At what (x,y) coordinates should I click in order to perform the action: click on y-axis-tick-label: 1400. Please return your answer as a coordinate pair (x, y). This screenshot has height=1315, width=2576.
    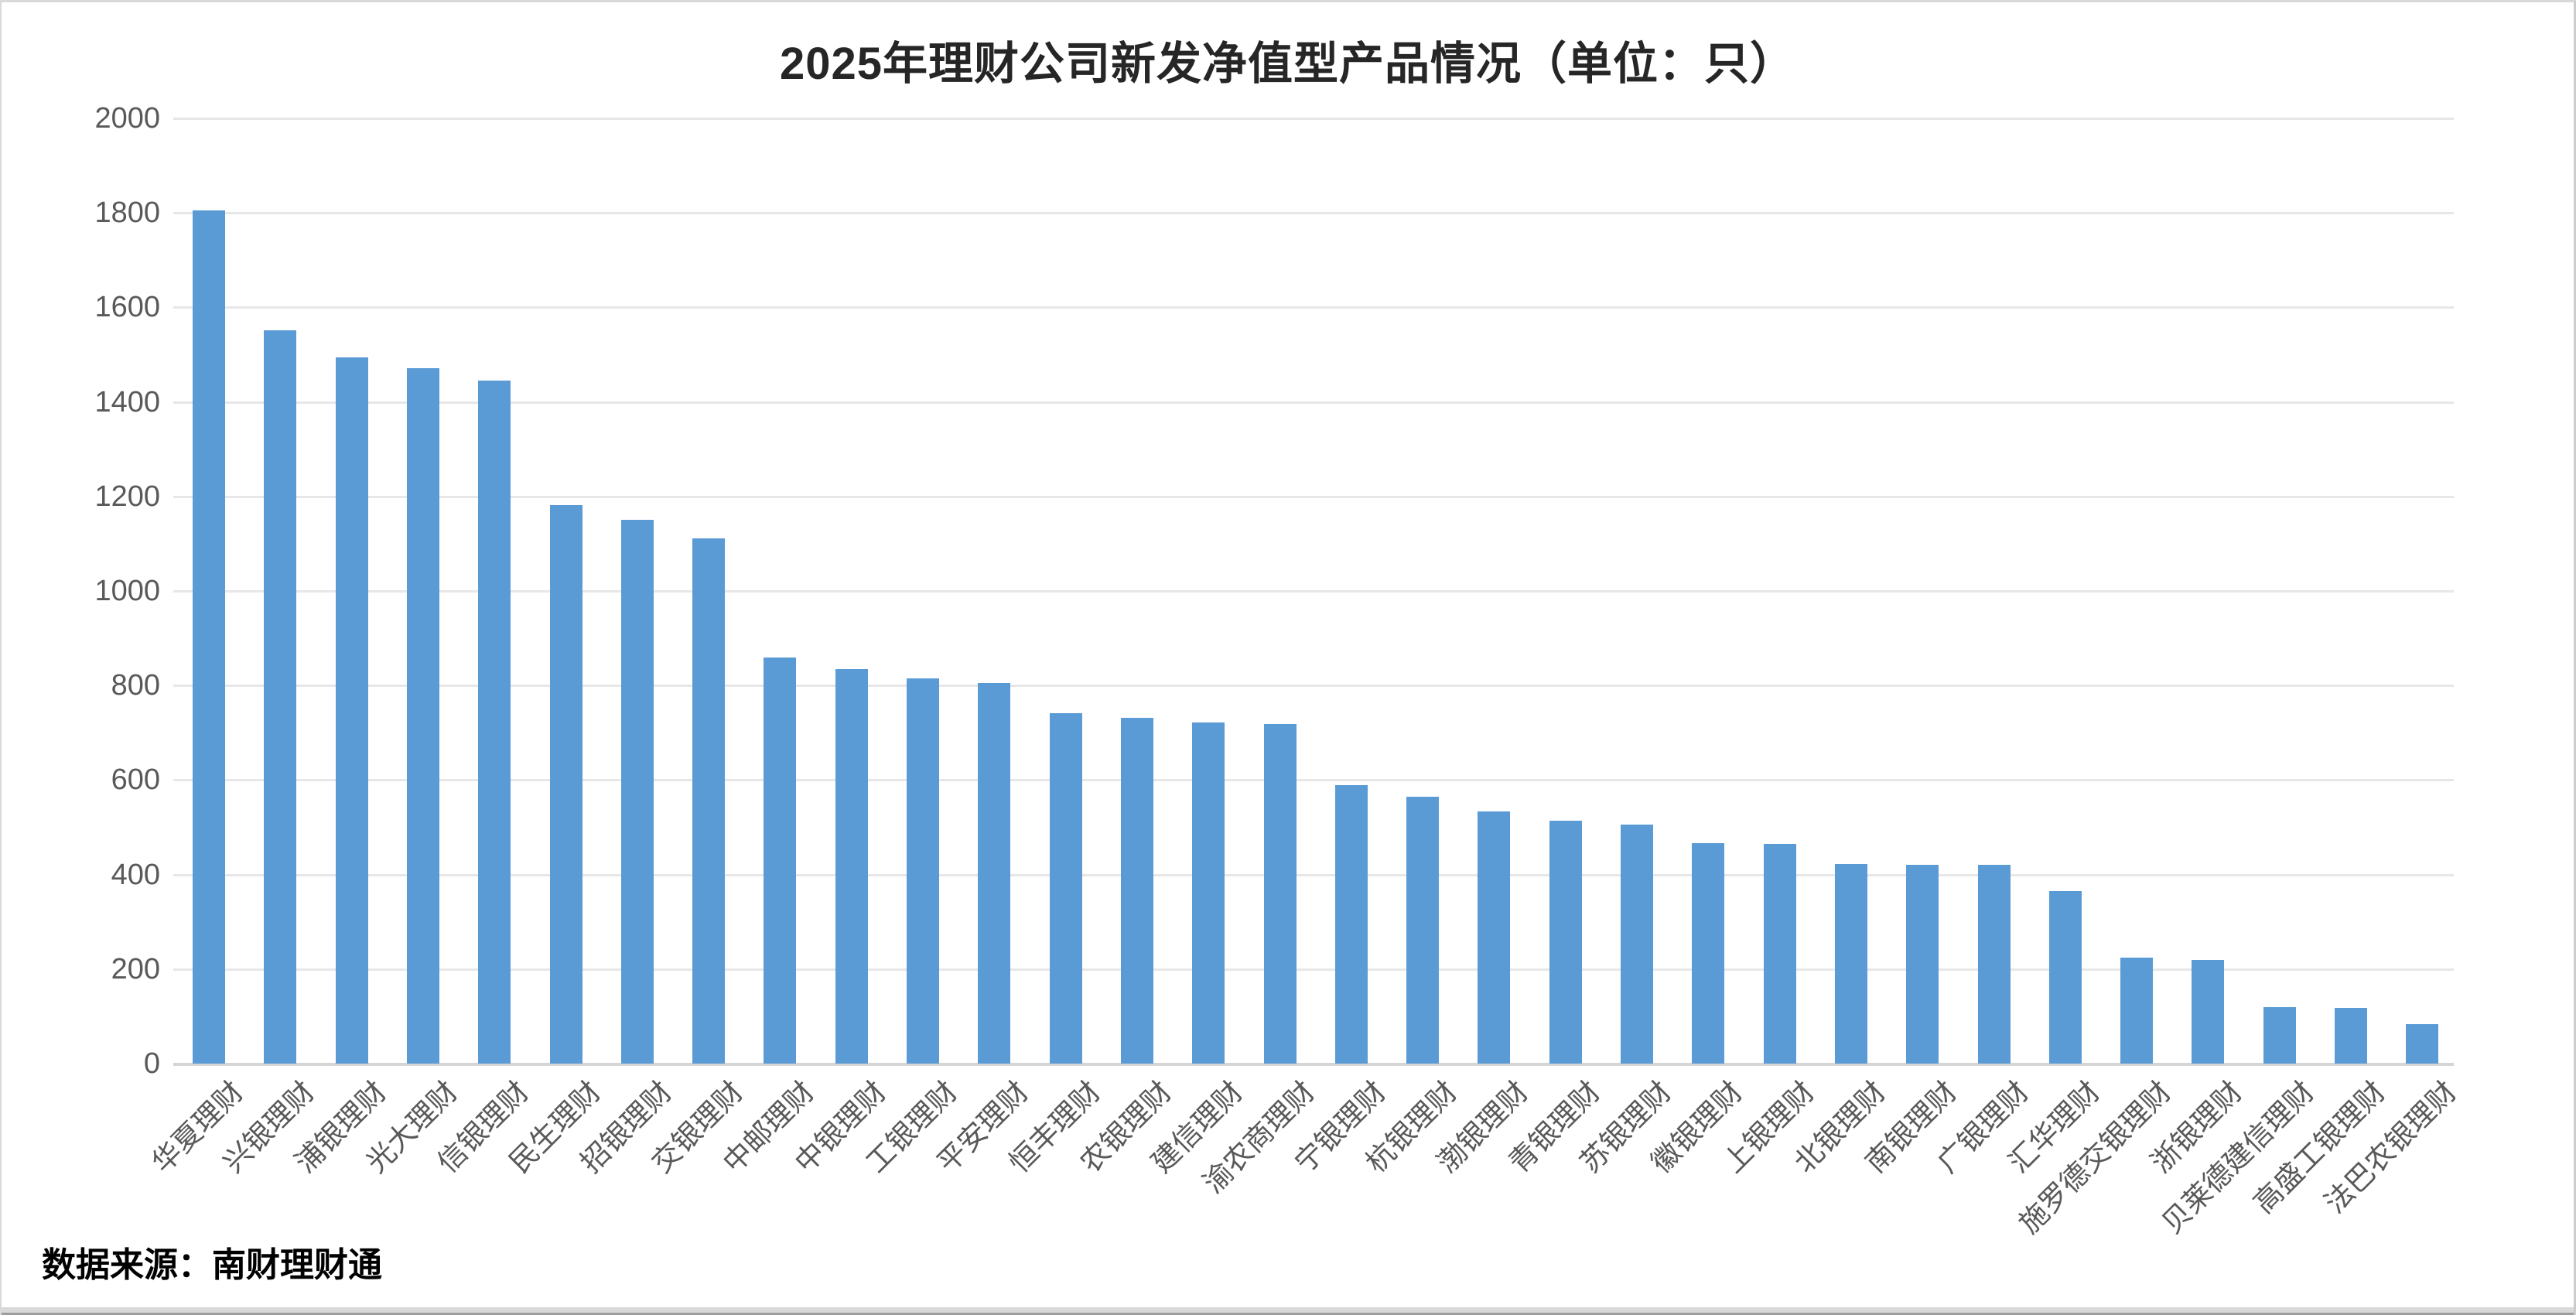
    Looking at the image, I should click on (127, 401).